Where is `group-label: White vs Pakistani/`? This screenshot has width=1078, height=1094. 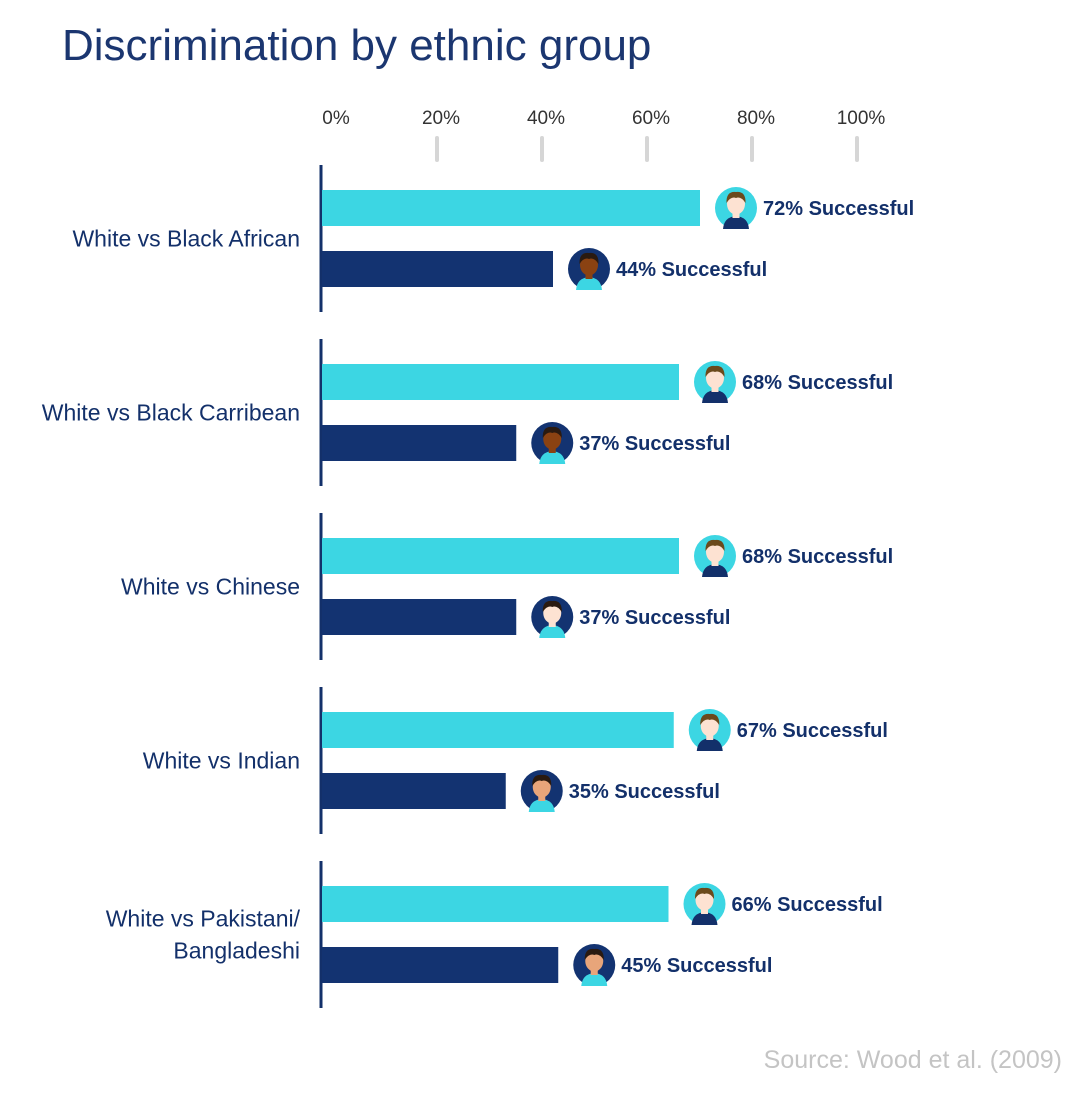
group-label: White vs Pakistani/ is located at coordinates (203, 919).